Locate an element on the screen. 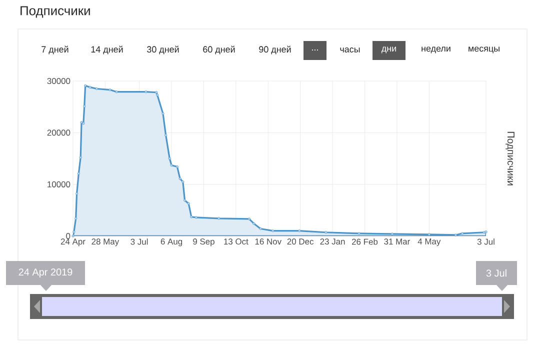 The height and width of the screenshot is (351, 542). text: 90 дней is located at coordinates (275, 50).